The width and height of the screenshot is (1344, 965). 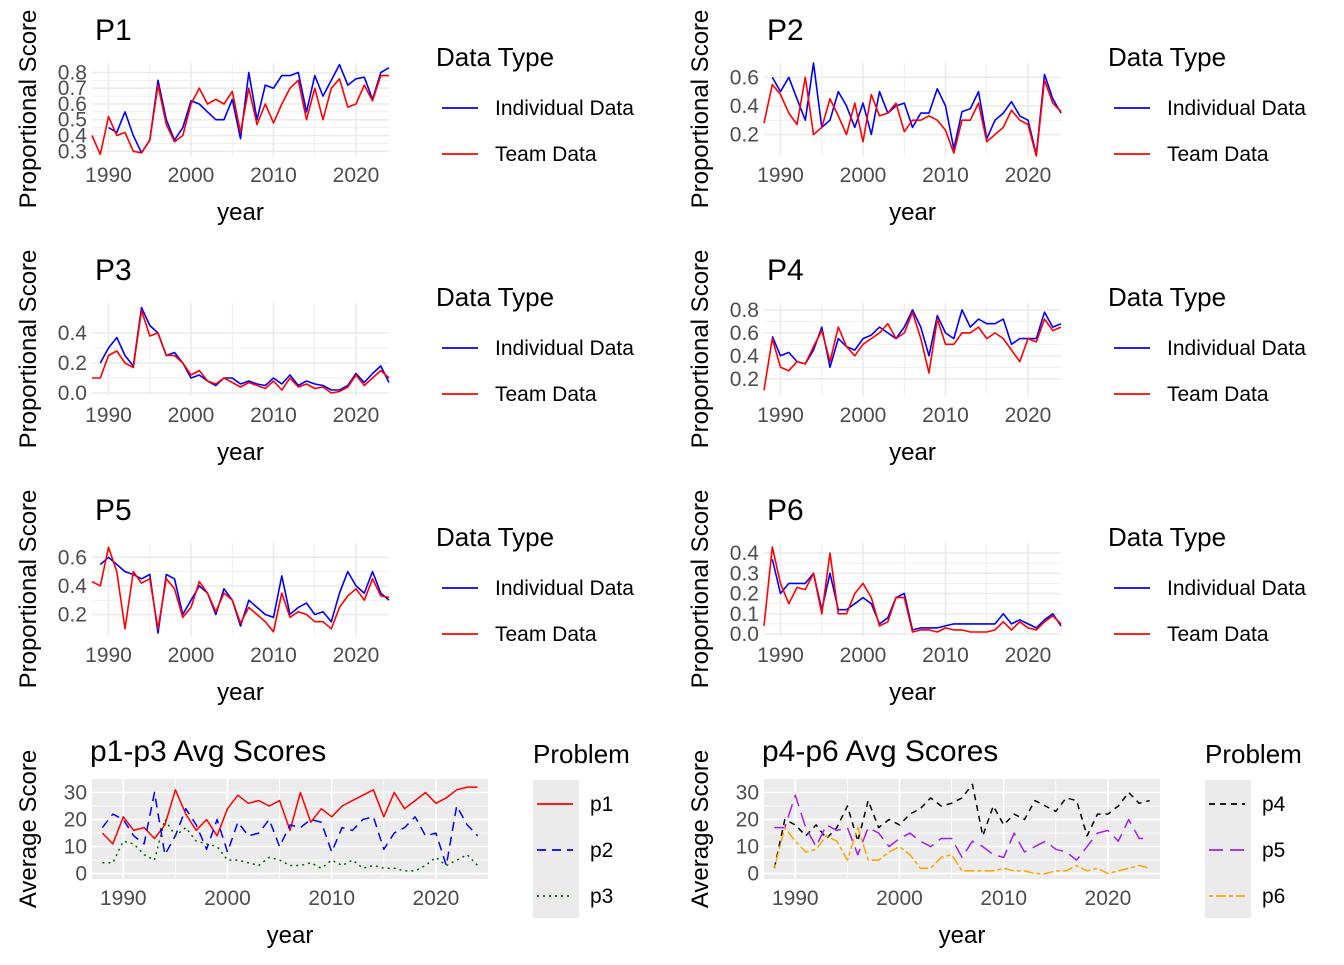 What do you see at coordinates (75, 847) in the screenshot?
I see `y-tick-label: 10` at bounding box center [75, 847].